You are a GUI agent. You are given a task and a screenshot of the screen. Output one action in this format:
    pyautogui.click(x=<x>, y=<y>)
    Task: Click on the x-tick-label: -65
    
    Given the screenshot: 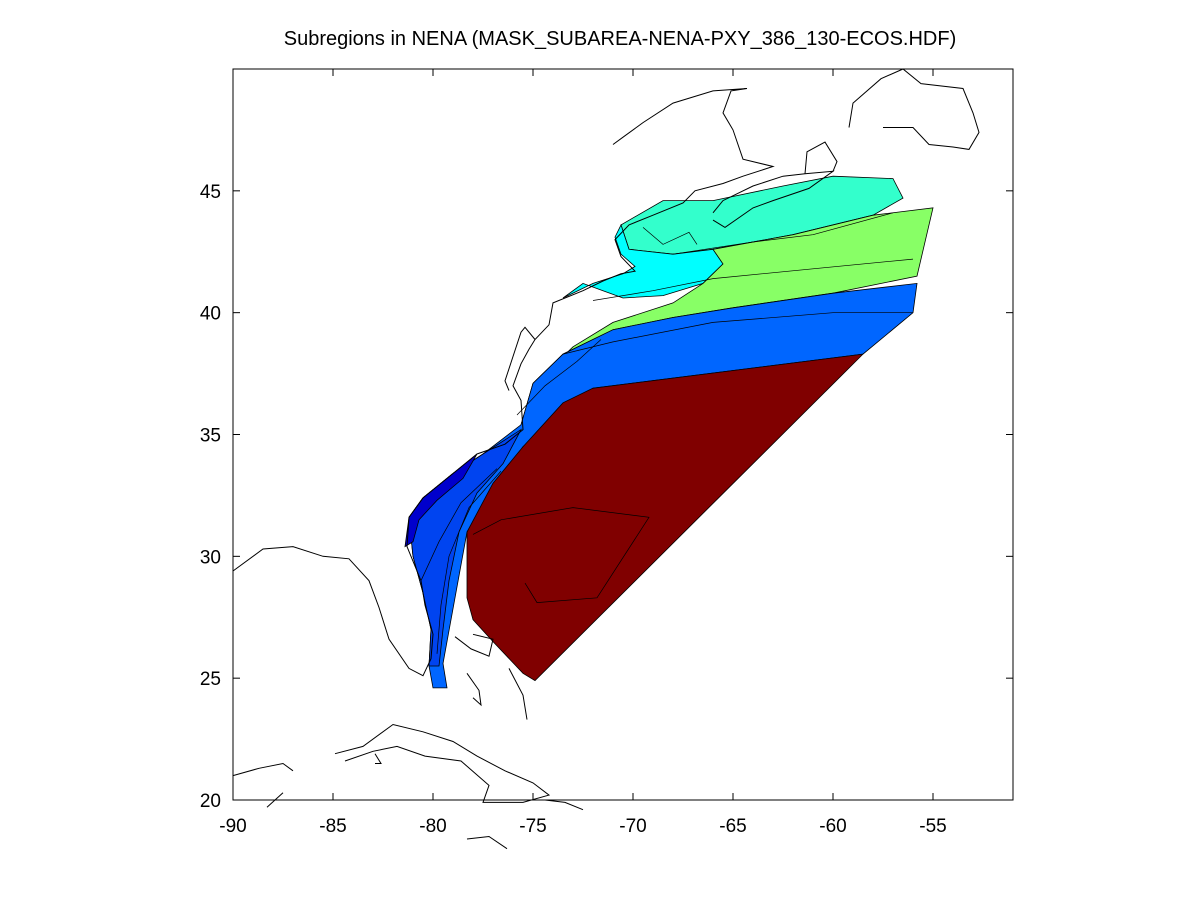 What is the action you would take?
    pyautogui.click(x=732, y=826)
    